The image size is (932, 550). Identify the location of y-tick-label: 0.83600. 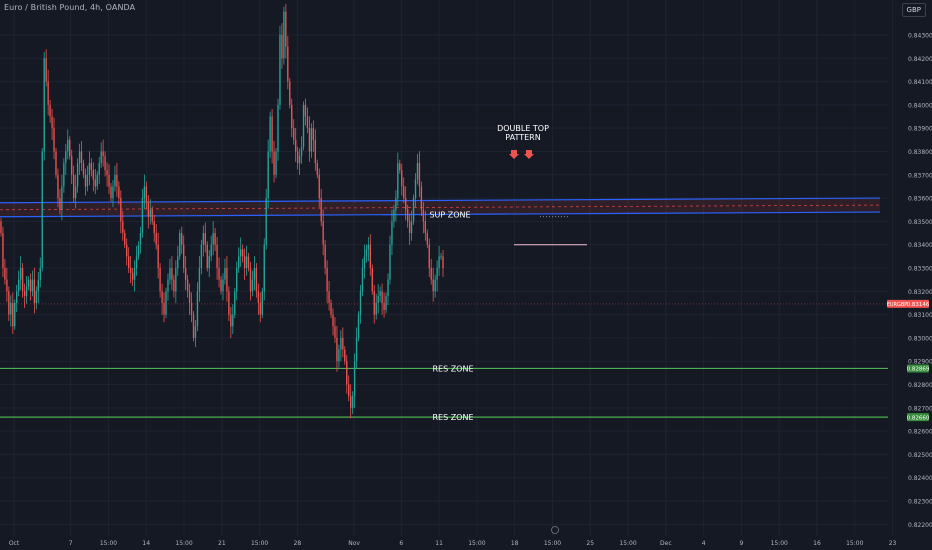
(920, 199).